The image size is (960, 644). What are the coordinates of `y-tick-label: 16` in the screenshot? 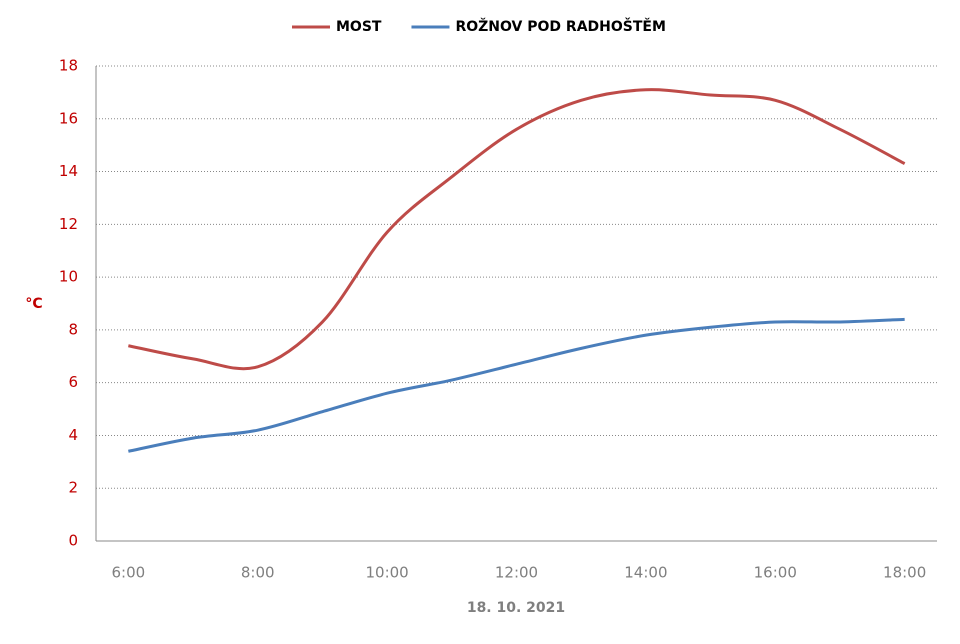 It's located at (68, 118).